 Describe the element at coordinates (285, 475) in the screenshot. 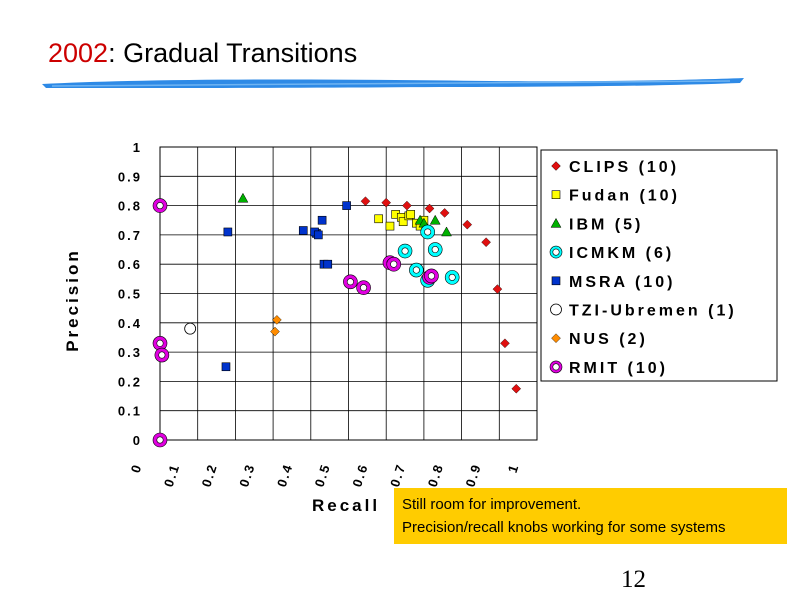

I see `x-tick-label: 0.4` at that location.